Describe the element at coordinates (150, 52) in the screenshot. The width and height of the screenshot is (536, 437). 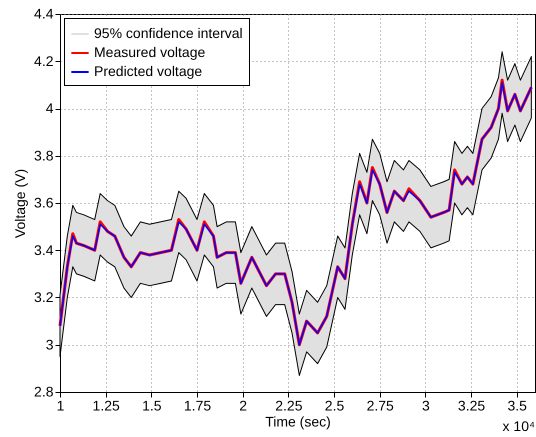
I see `legend-label: Measured voltage` at that location.